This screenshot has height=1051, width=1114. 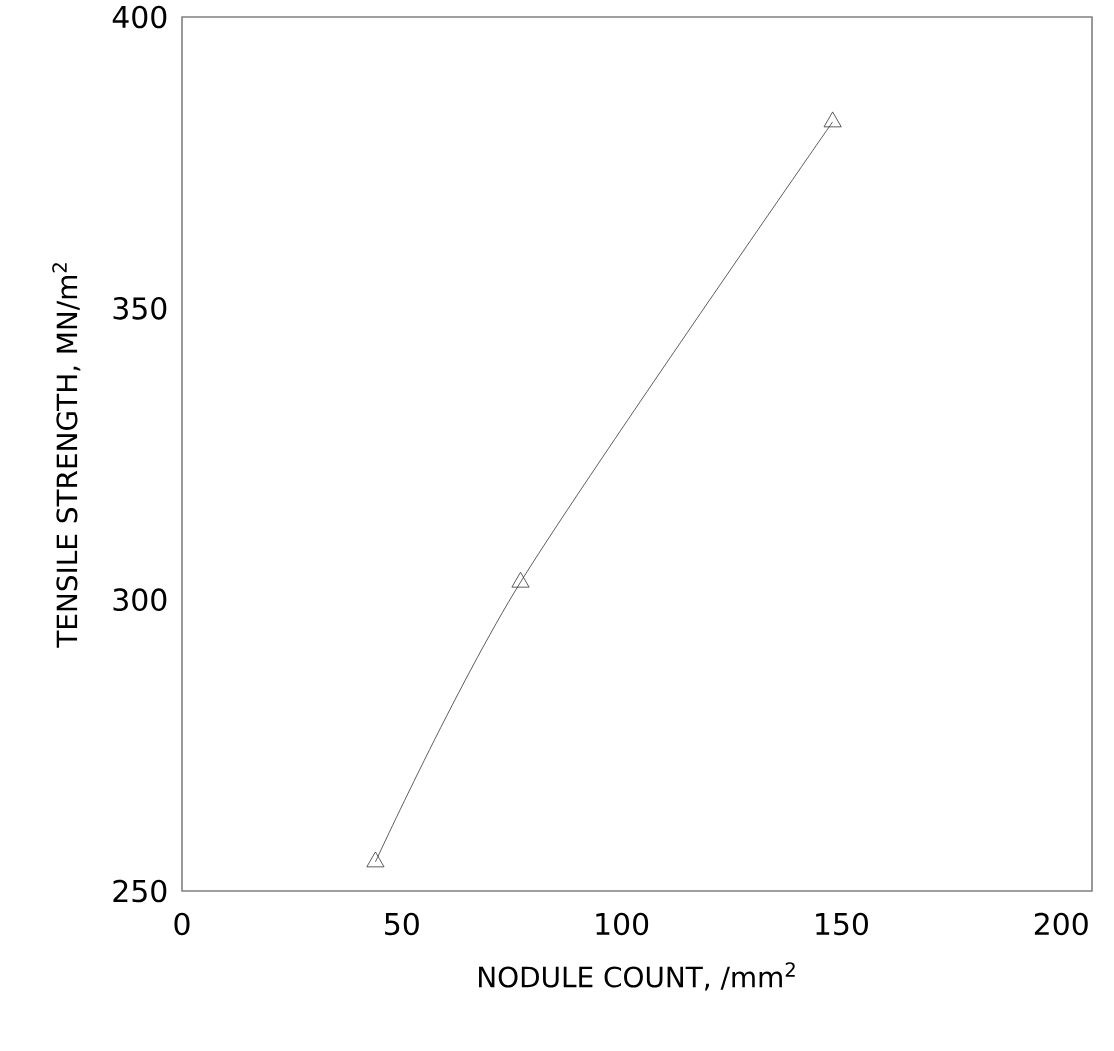 I want to click on x-tick-label: 0, so click(x=182, y=924).